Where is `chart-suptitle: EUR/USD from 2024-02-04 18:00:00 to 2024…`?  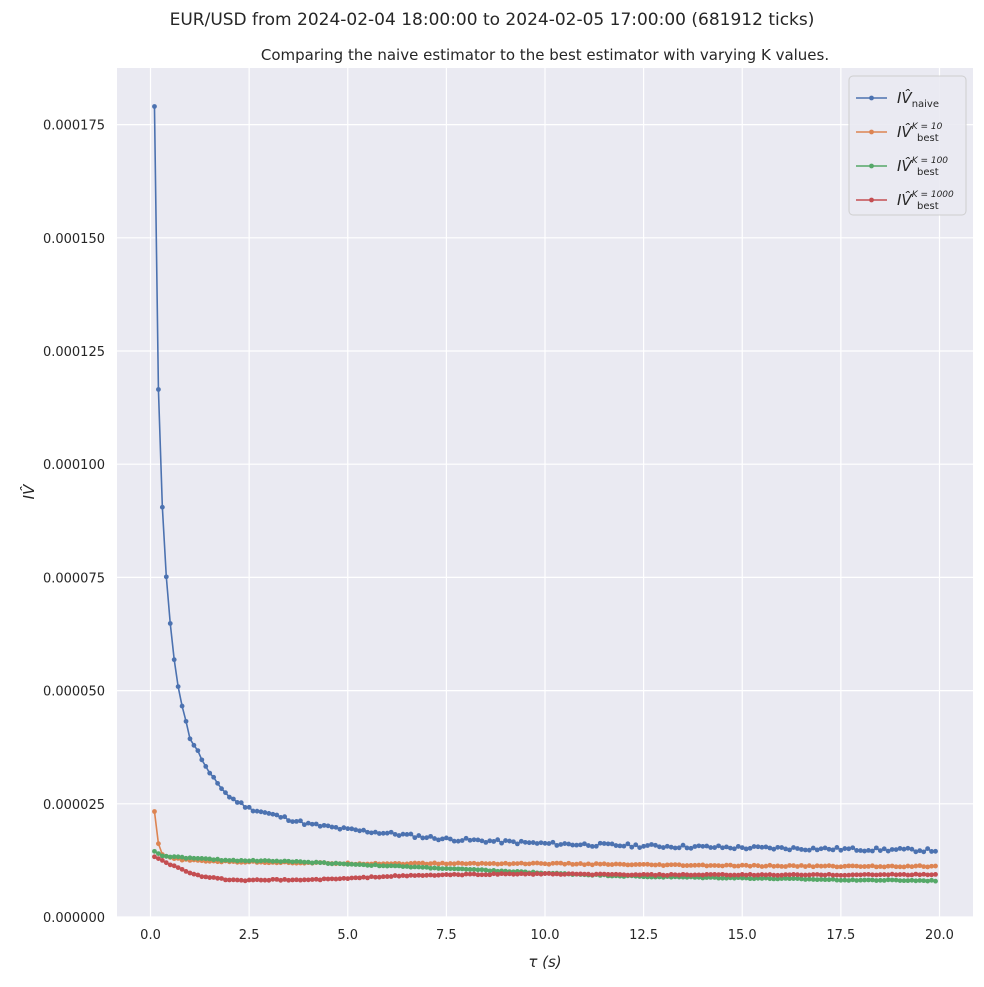
chart-suptitle: EUR/USD from 2024-02-04 18:00:00 to 2024… is located at coordinates (492, 20).